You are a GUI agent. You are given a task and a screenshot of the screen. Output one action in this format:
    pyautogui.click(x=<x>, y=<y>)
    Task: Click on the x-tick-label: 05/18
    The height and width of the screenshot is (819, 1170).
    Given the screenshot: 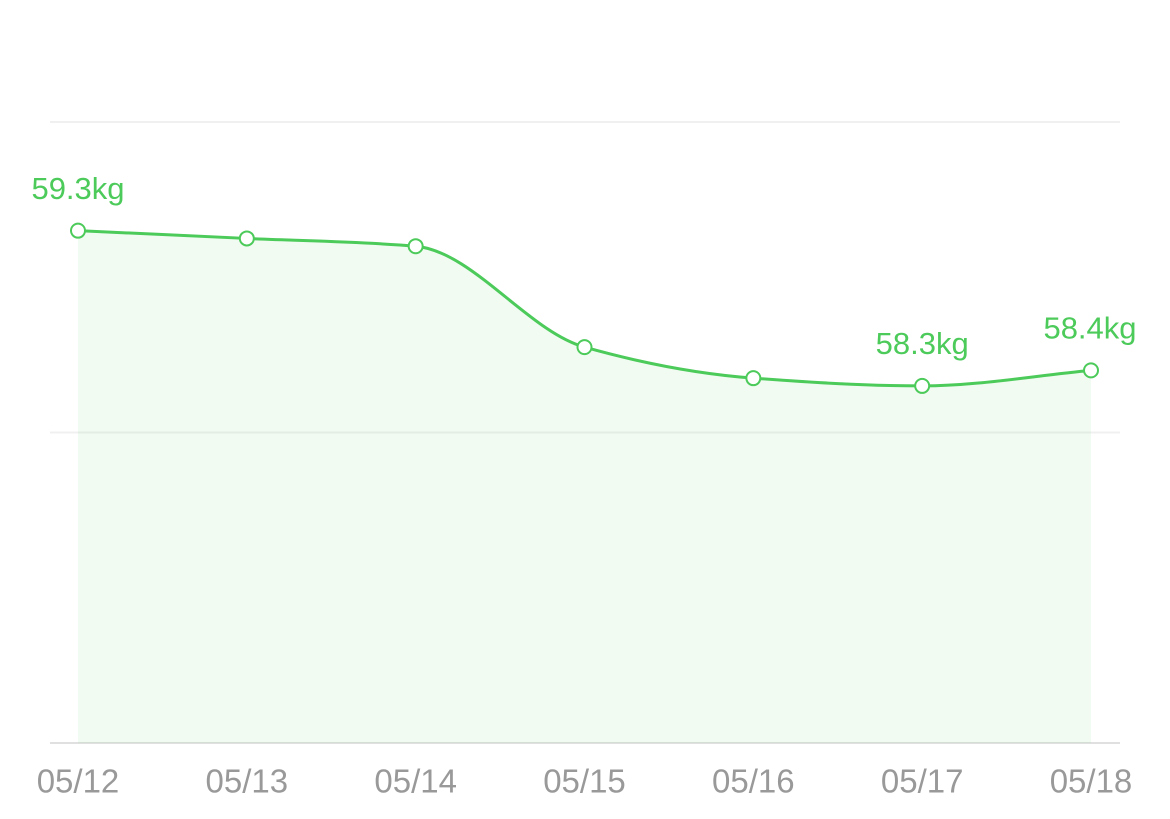 What is the action you would take?
    pyautogui.click(x=1091, y=781)
    